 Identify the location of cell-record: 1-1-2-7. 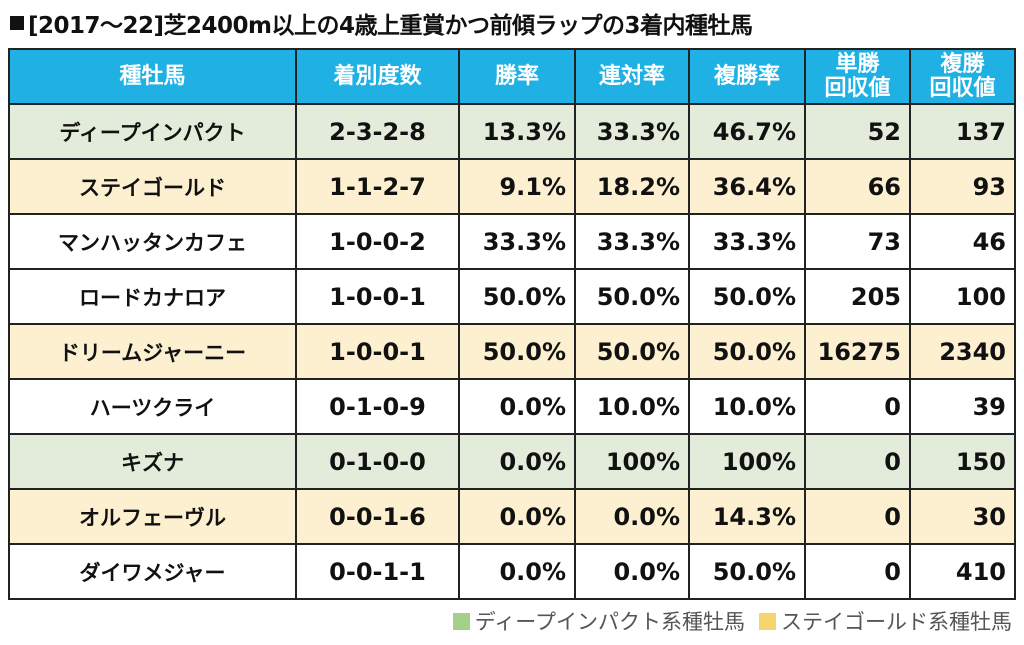
(377, 186).